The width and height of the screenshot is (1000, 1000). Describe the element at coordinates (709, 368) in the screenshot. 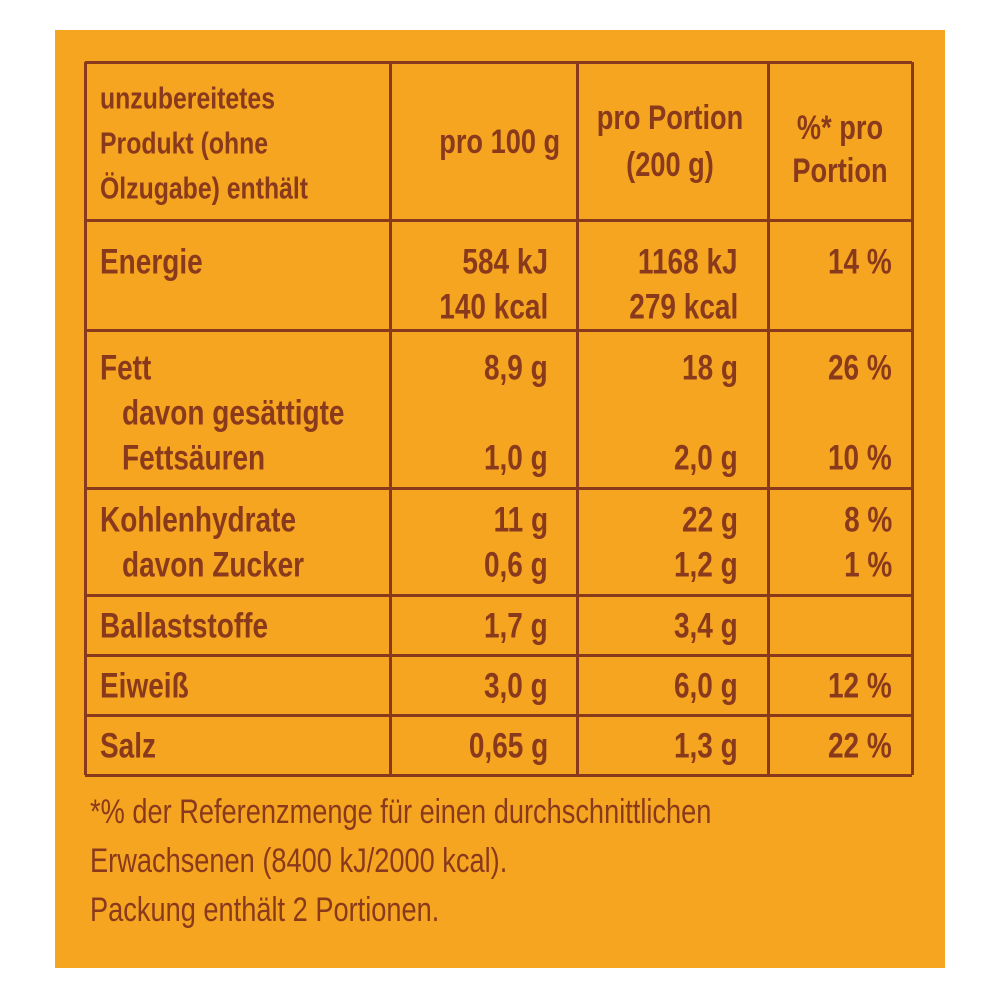

I see `row-value: 18 g` at that location.